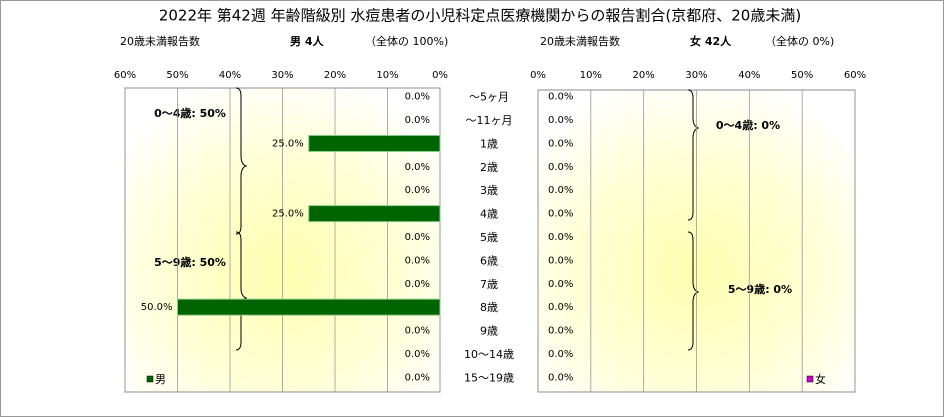 Image resolution: width=944 pixels, height=417 pixels. I want to click on category-label: 3歳, so click(489, 190).